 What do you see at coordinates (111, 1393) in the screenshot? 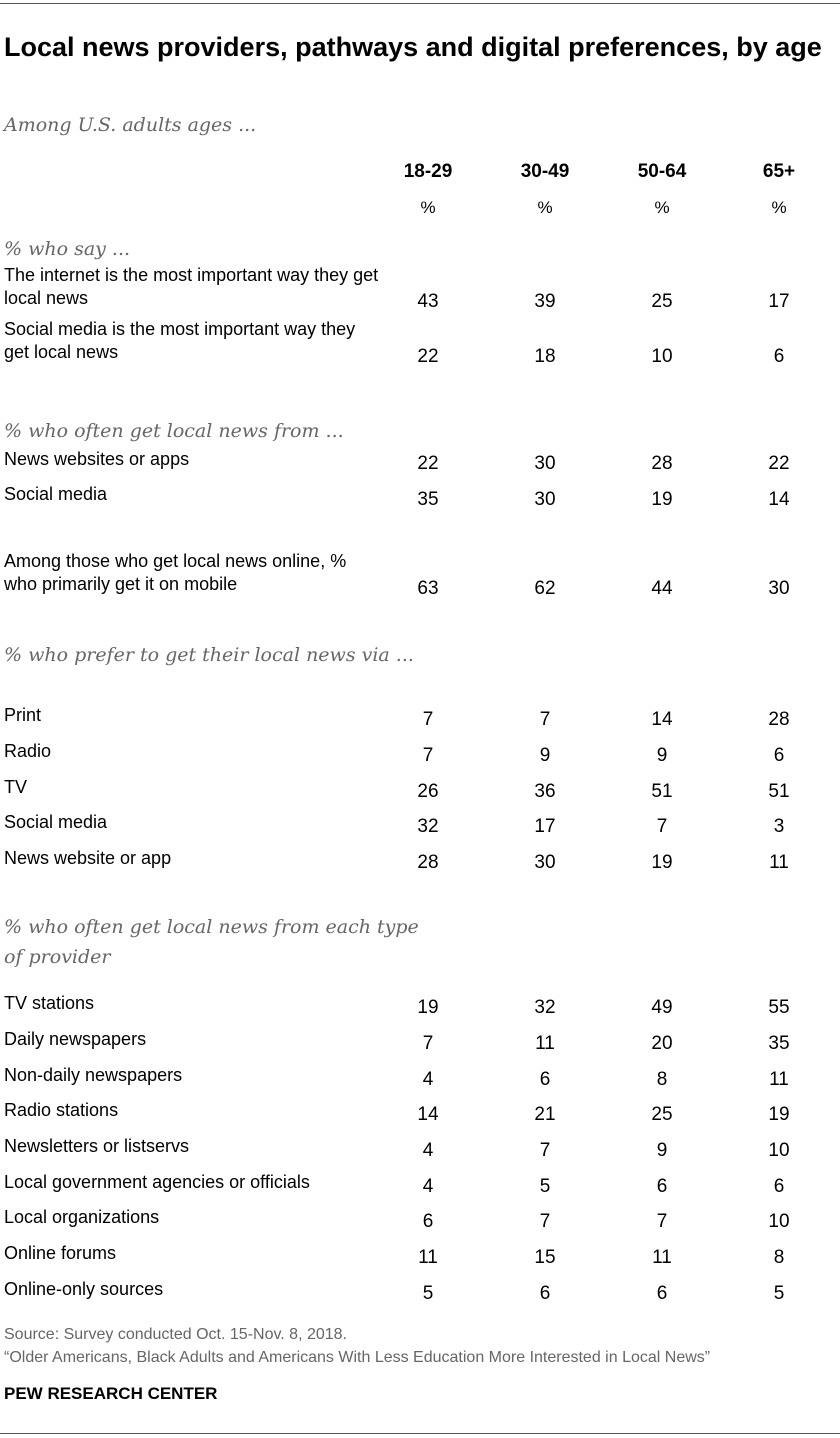
I see `brand-logo-text: PEW RESEARCH CENTER` at bounding box center [111, 1393].